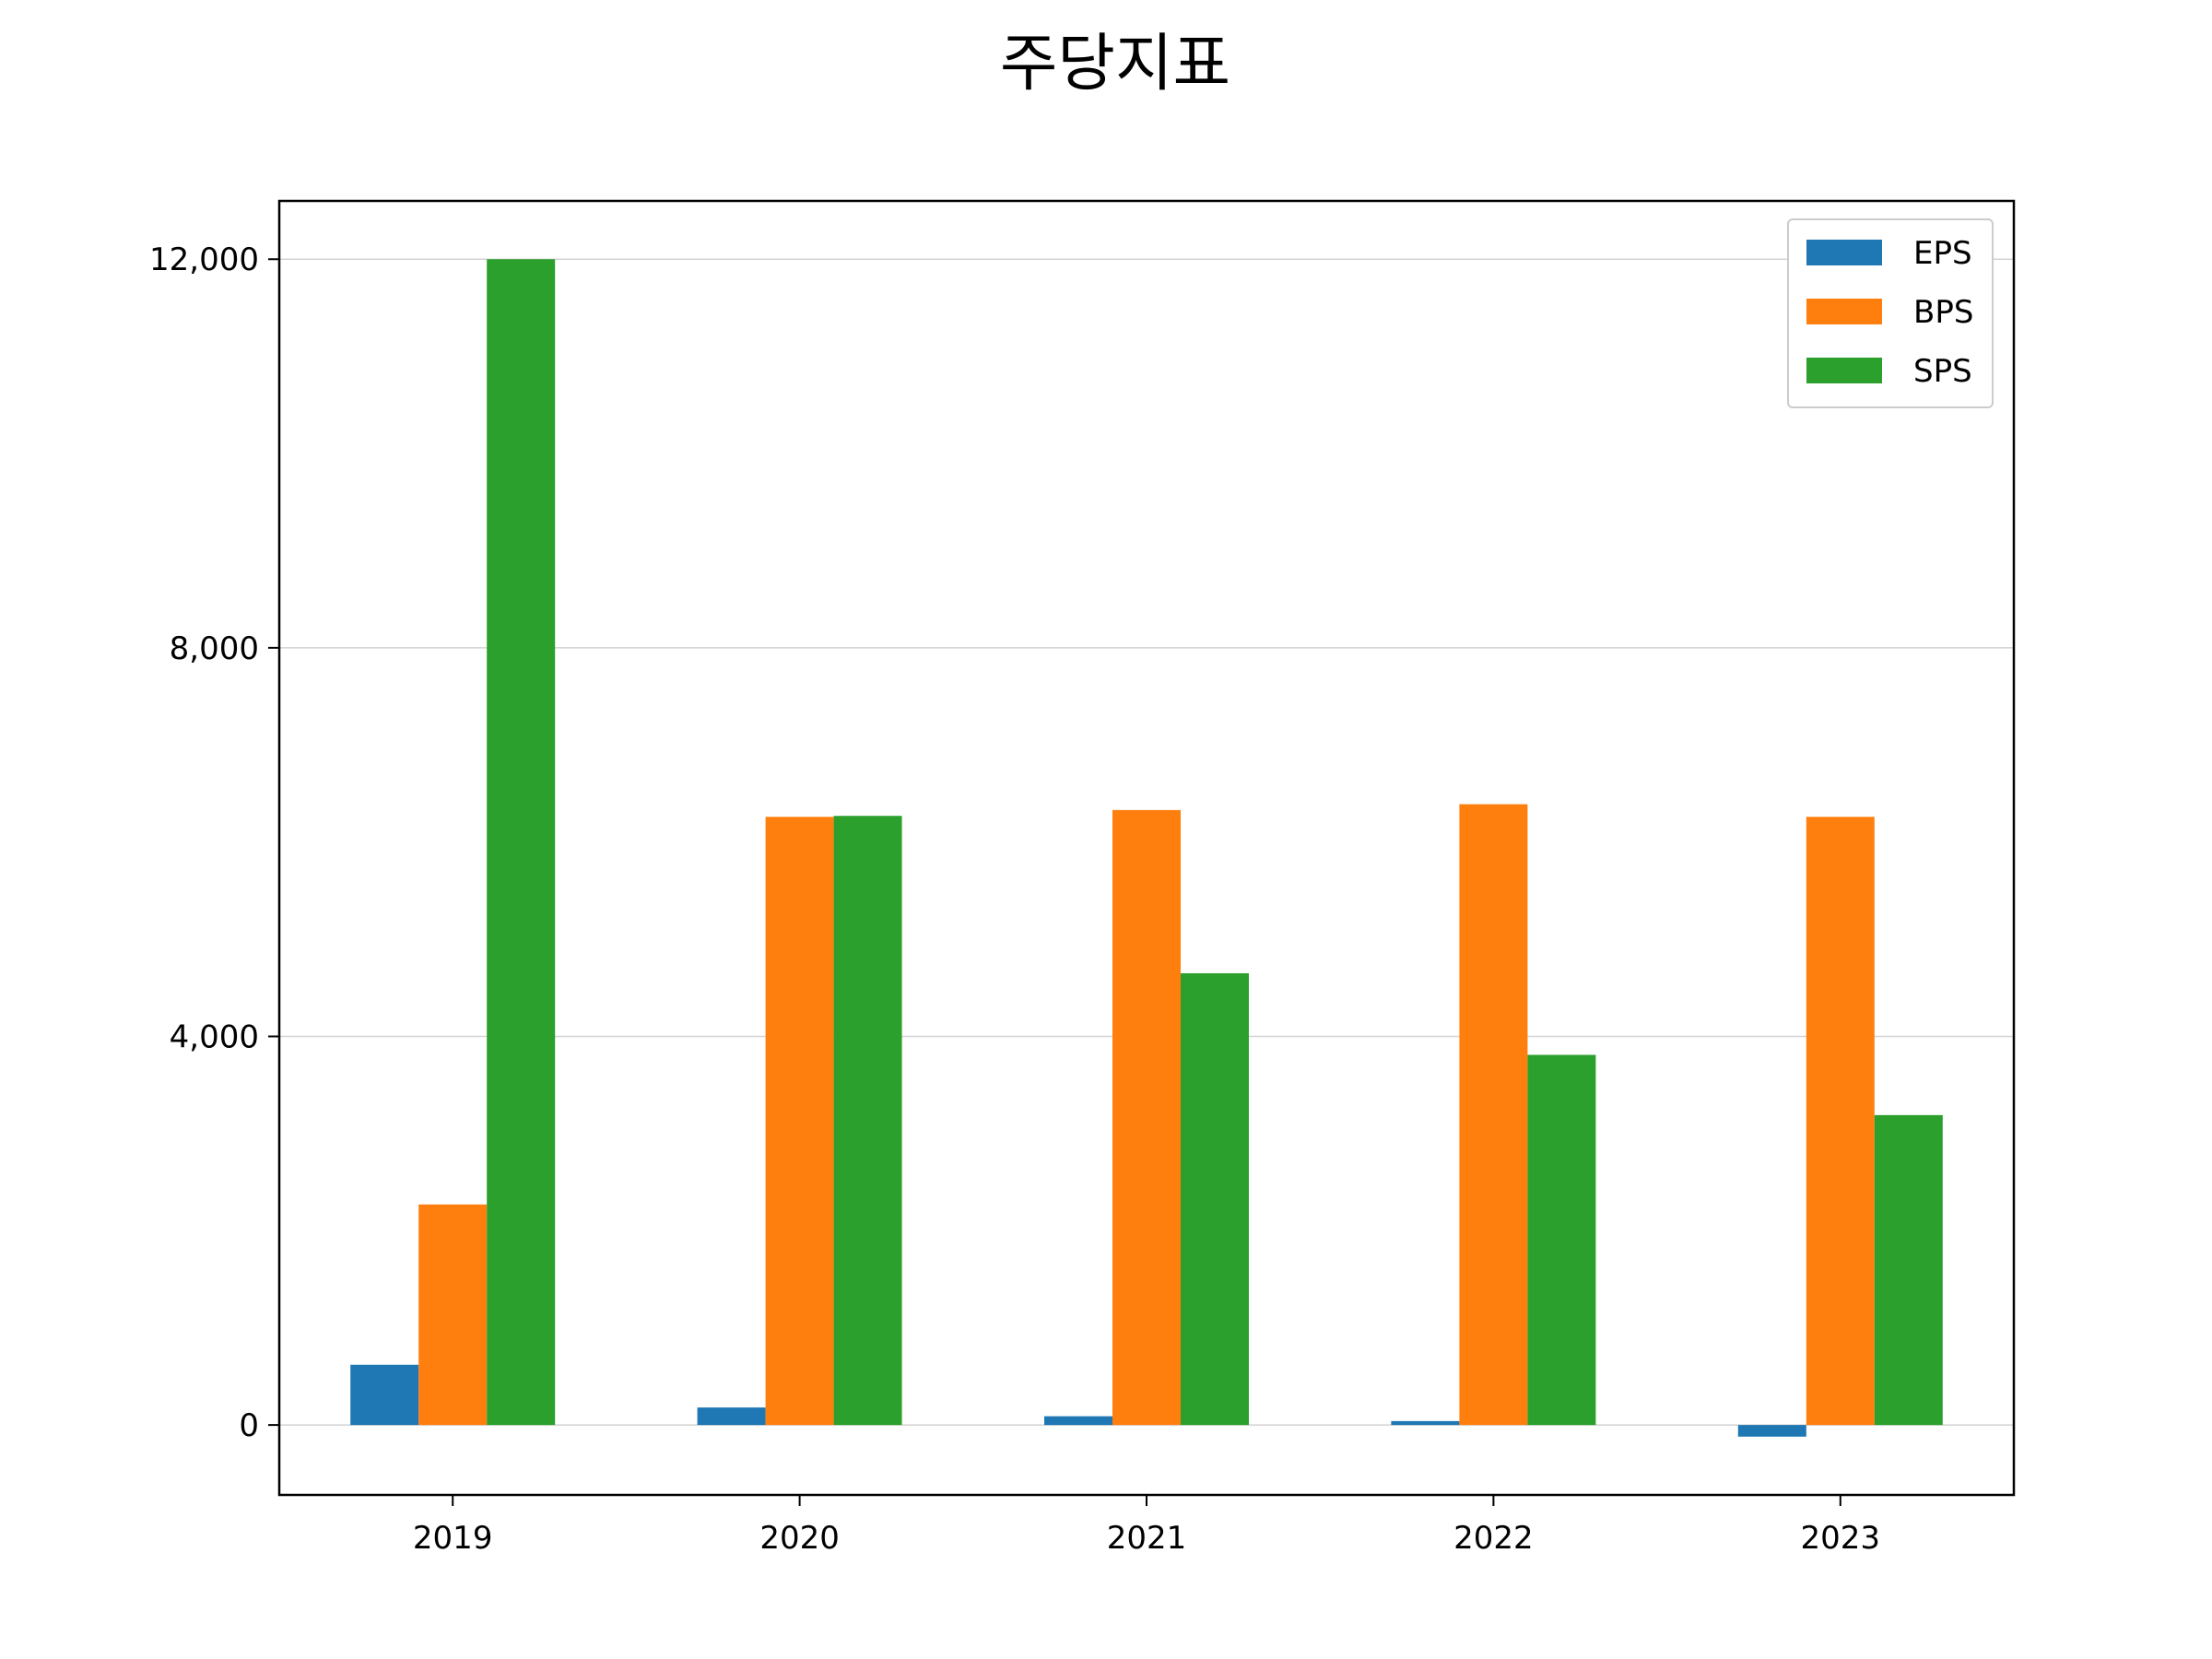  What do you see at coordinates (1215, 1199) in the screenshot?
I see `bar-sps-2021` at bounding box center [1215, 1199].